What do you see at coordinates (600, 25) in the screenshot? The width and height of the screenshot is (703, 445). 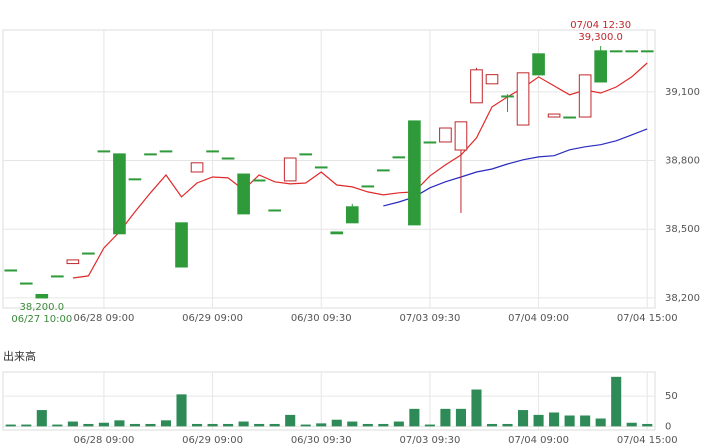 I see `extreme-time-label: 07/04 12:30` at bounding box center [600, 25].